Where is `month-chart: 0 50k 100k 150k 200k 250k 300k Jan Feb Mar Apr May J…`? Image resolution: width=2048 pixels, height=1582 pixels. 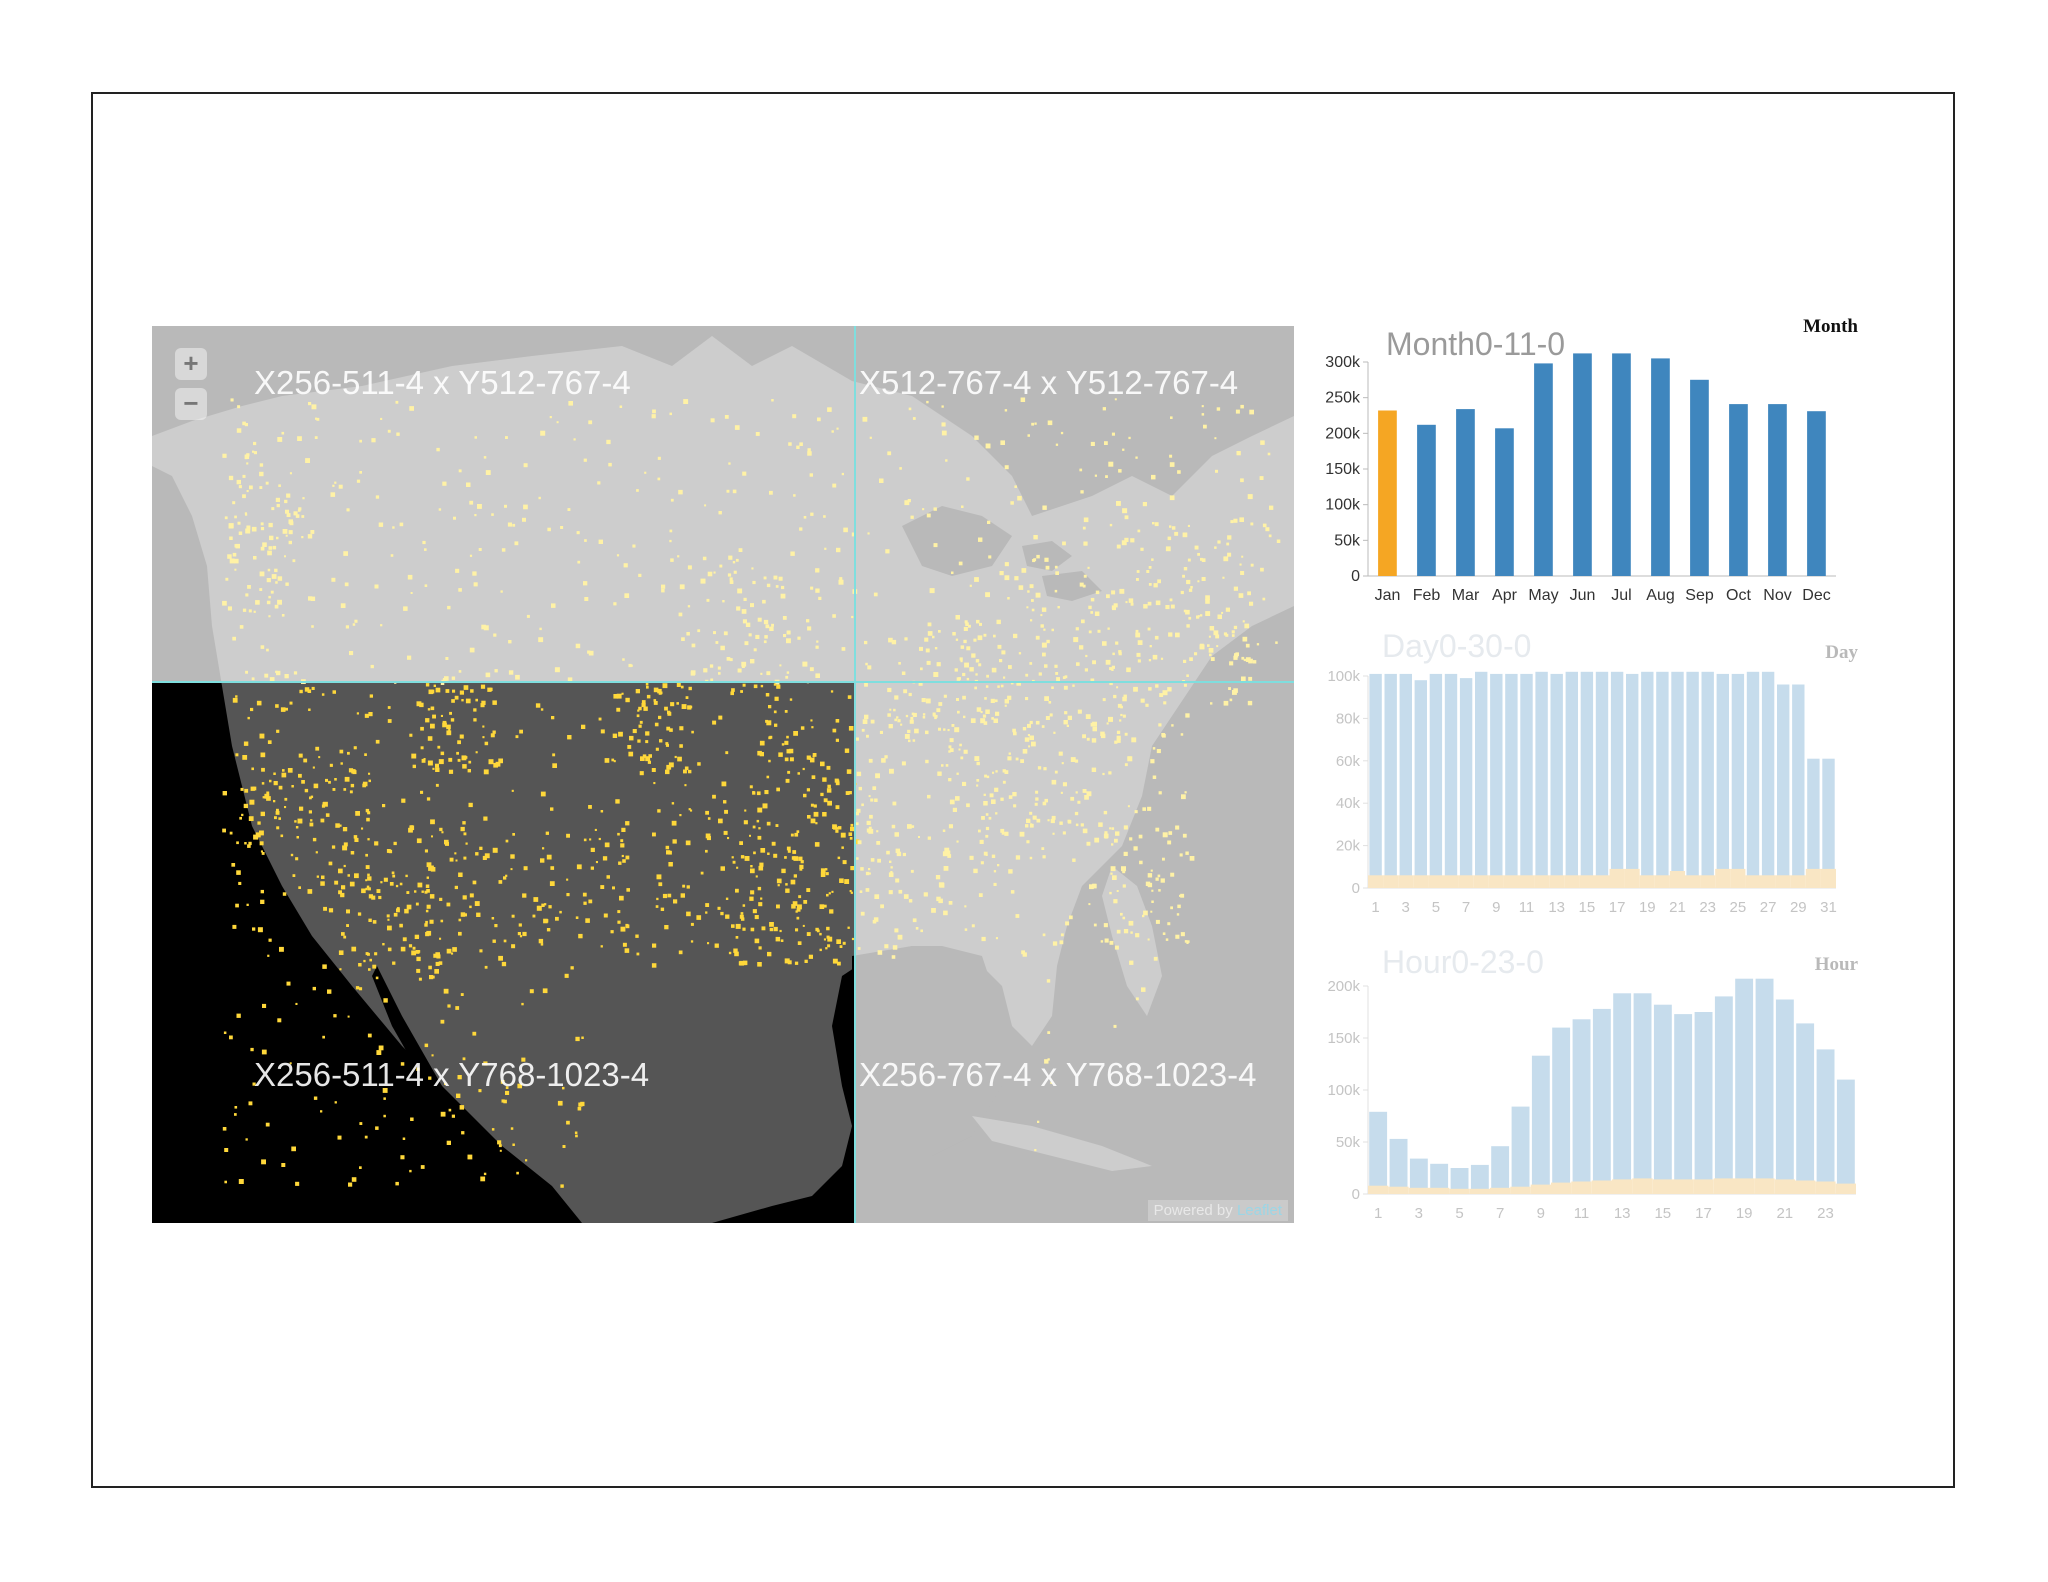
month-chart: 0 50k 100k 150k 200k 250k 300k Jan Feb Mar Apr May J… is located at coordinates (1587, 467).